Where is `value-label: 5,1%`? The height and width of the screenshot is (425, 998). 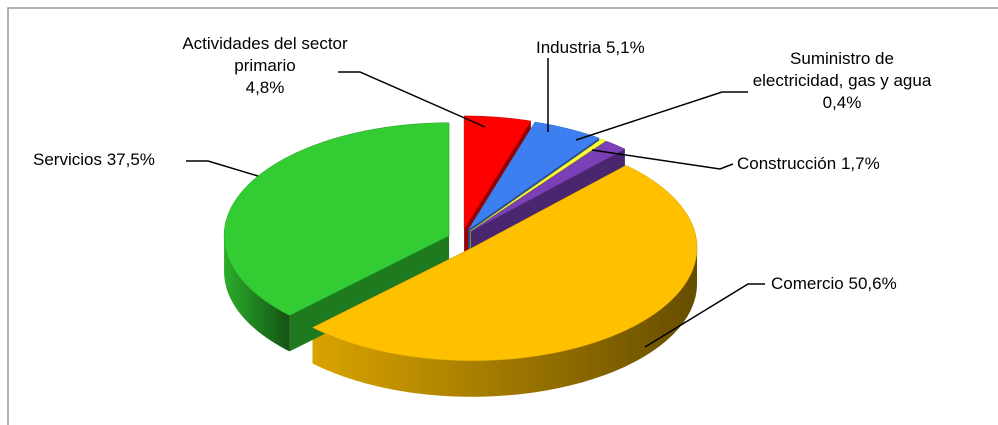
value-label: 5,1% is located at coordinates (625, 47).